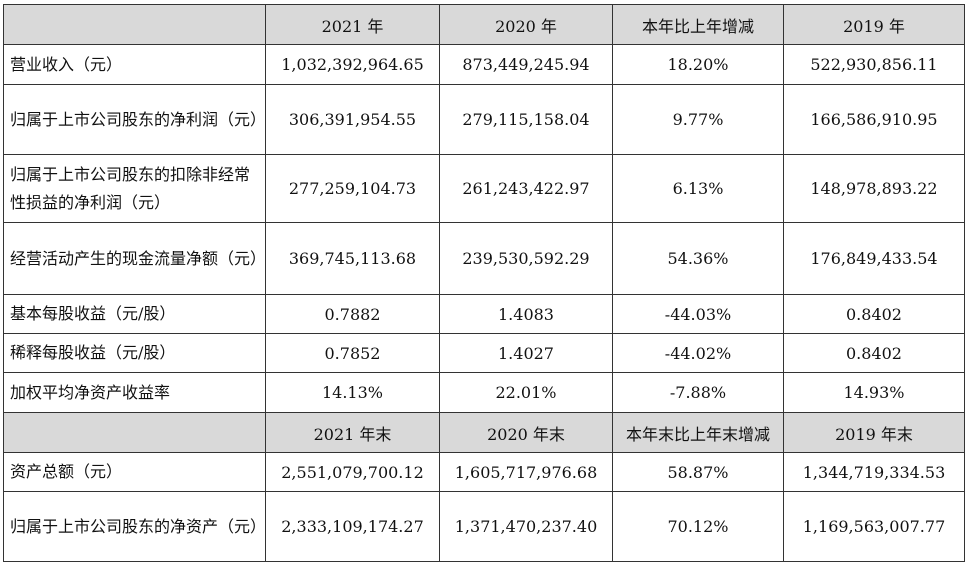  I want to click on header-cell: 2019 年, so click(874, 24).